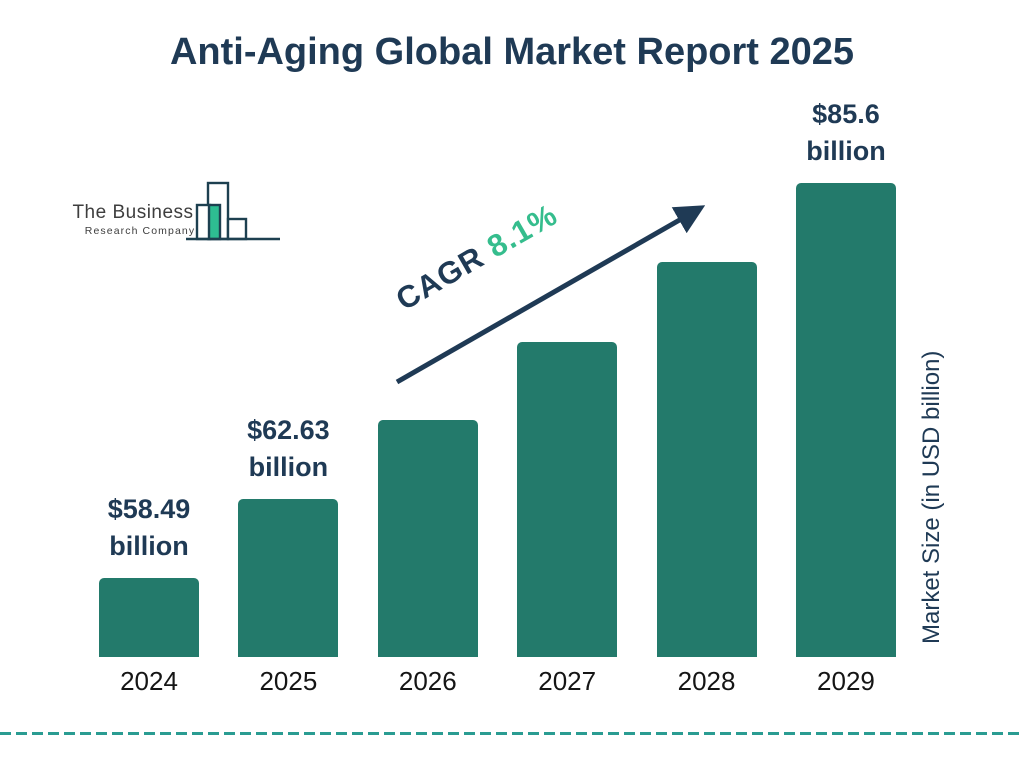  I want to click on company-logo: The Business Research Company, so click(177, 210).